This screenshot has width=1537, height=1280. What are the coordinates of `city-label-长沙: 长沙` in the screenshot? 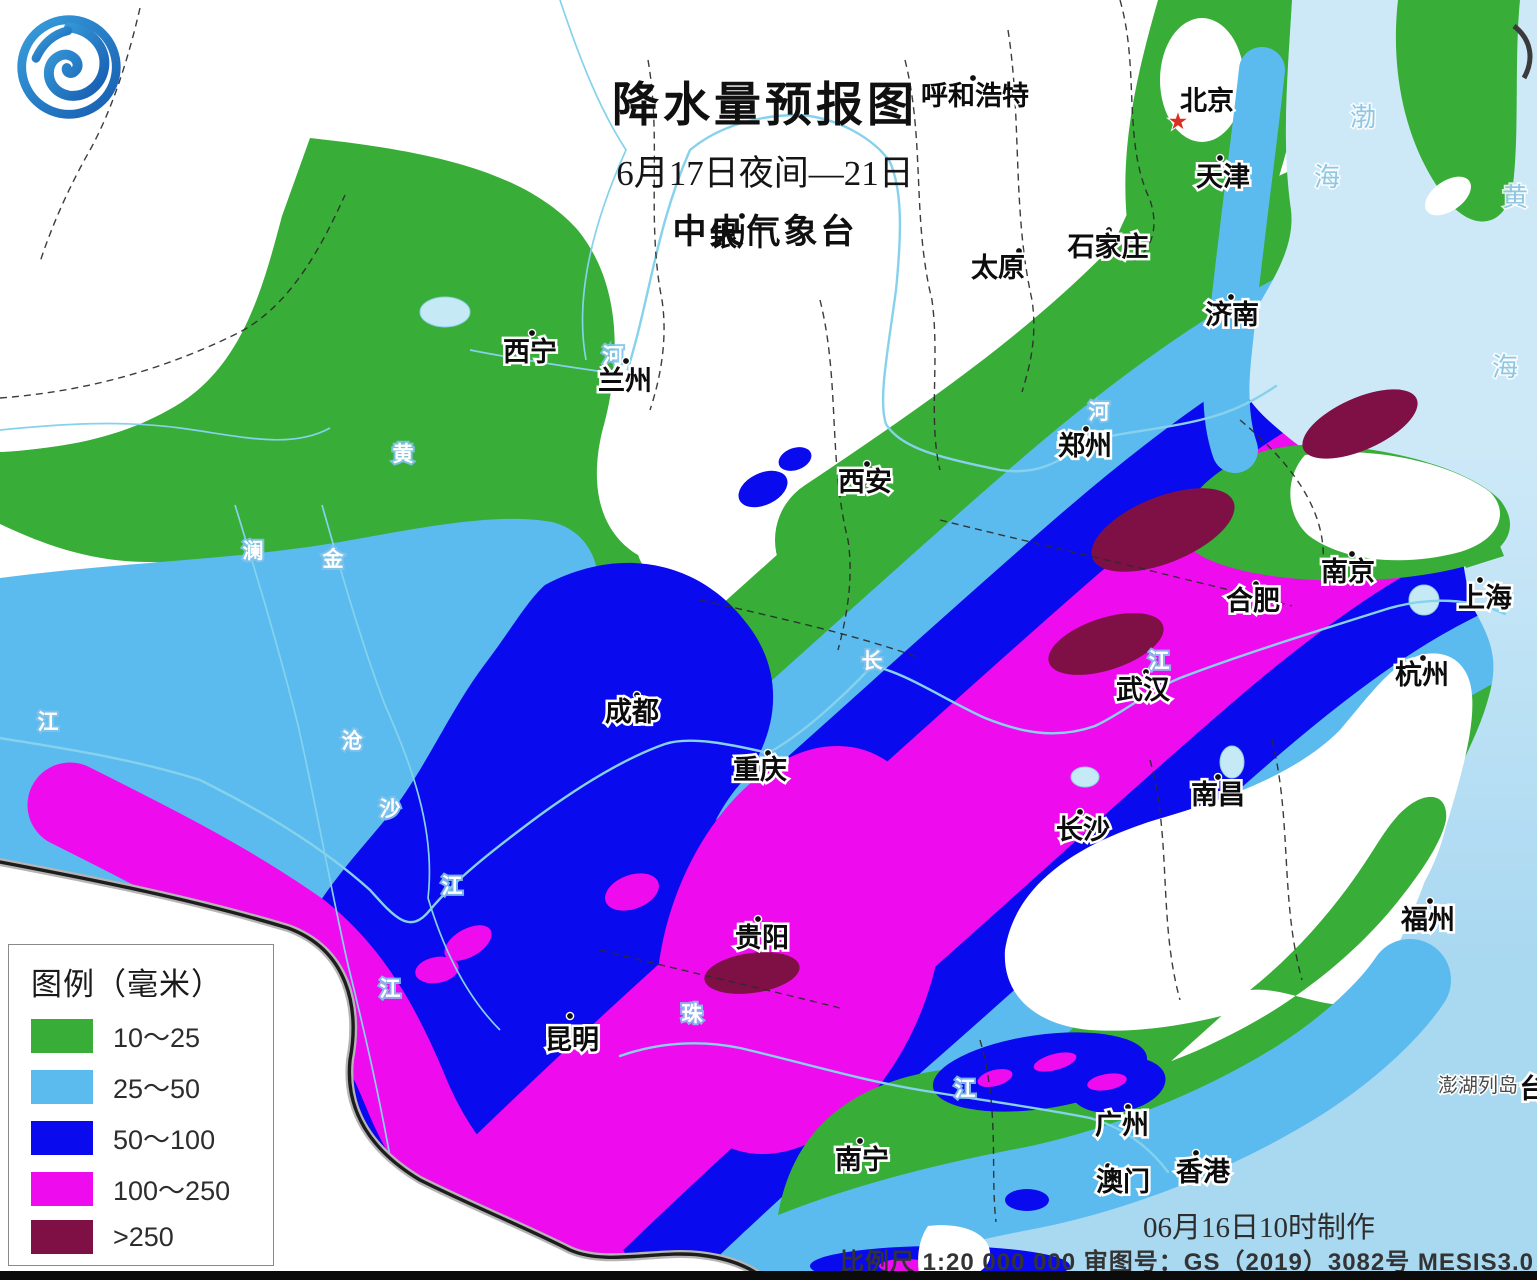 It's located at (1083, 830).